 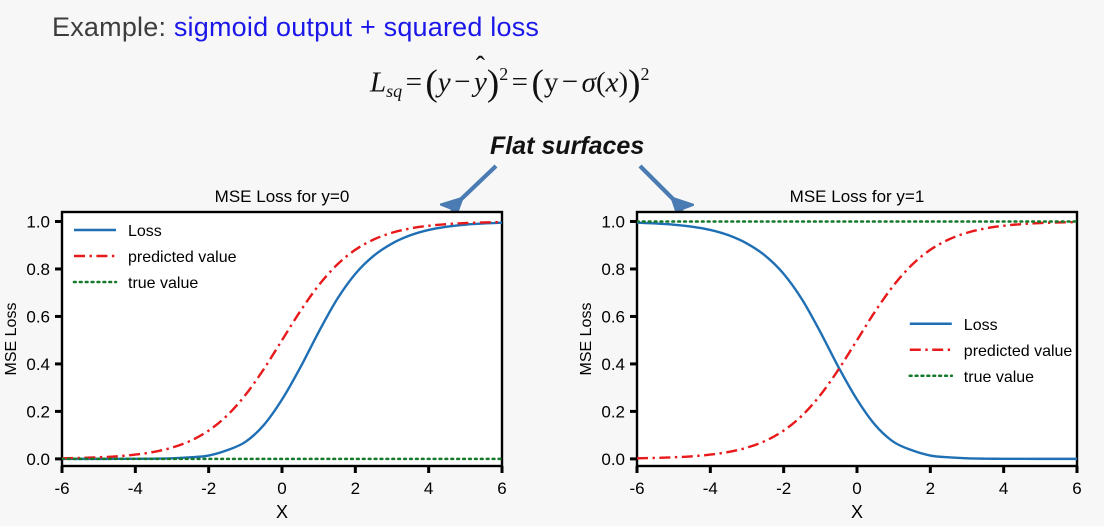 What do you see at coordinates (444, 82) in the screenshot?
I see `formula-term1-var: y` at bounding box center [444, 82].